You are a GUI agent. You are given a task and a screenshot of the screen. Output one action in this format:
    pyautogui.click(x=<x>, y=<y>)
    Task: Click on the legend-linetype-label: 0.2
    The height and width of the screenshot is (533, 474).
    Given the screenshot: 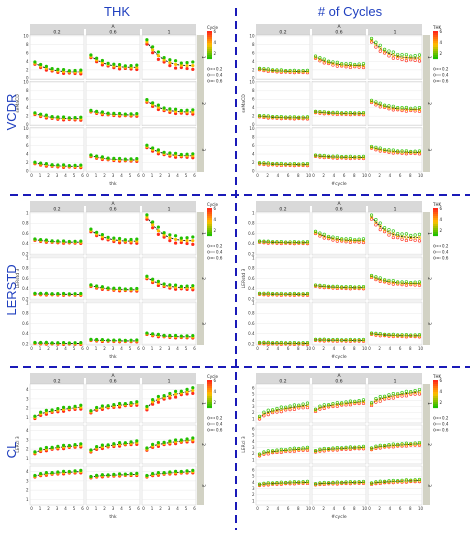 What is the action you would take?
    pyautogui.click(x=219, y=245)
    